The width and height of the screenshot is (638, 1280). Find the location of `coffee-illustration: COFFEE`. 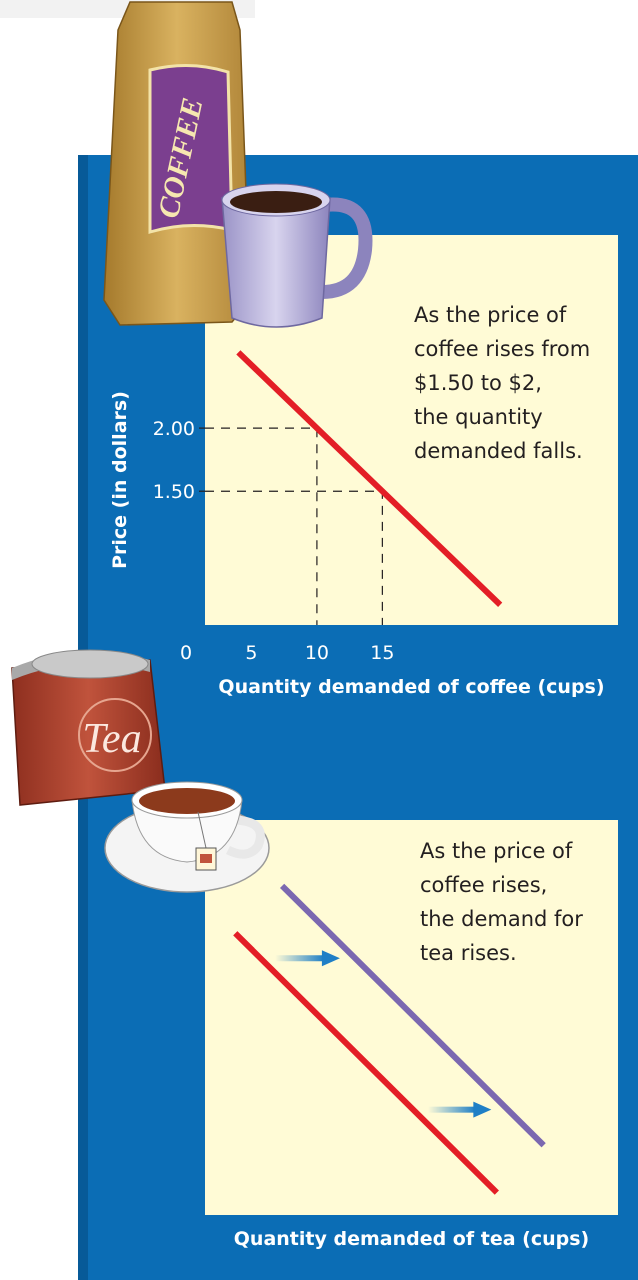

coffee-illustration: COFFEE is located at coordinates (238, 164).